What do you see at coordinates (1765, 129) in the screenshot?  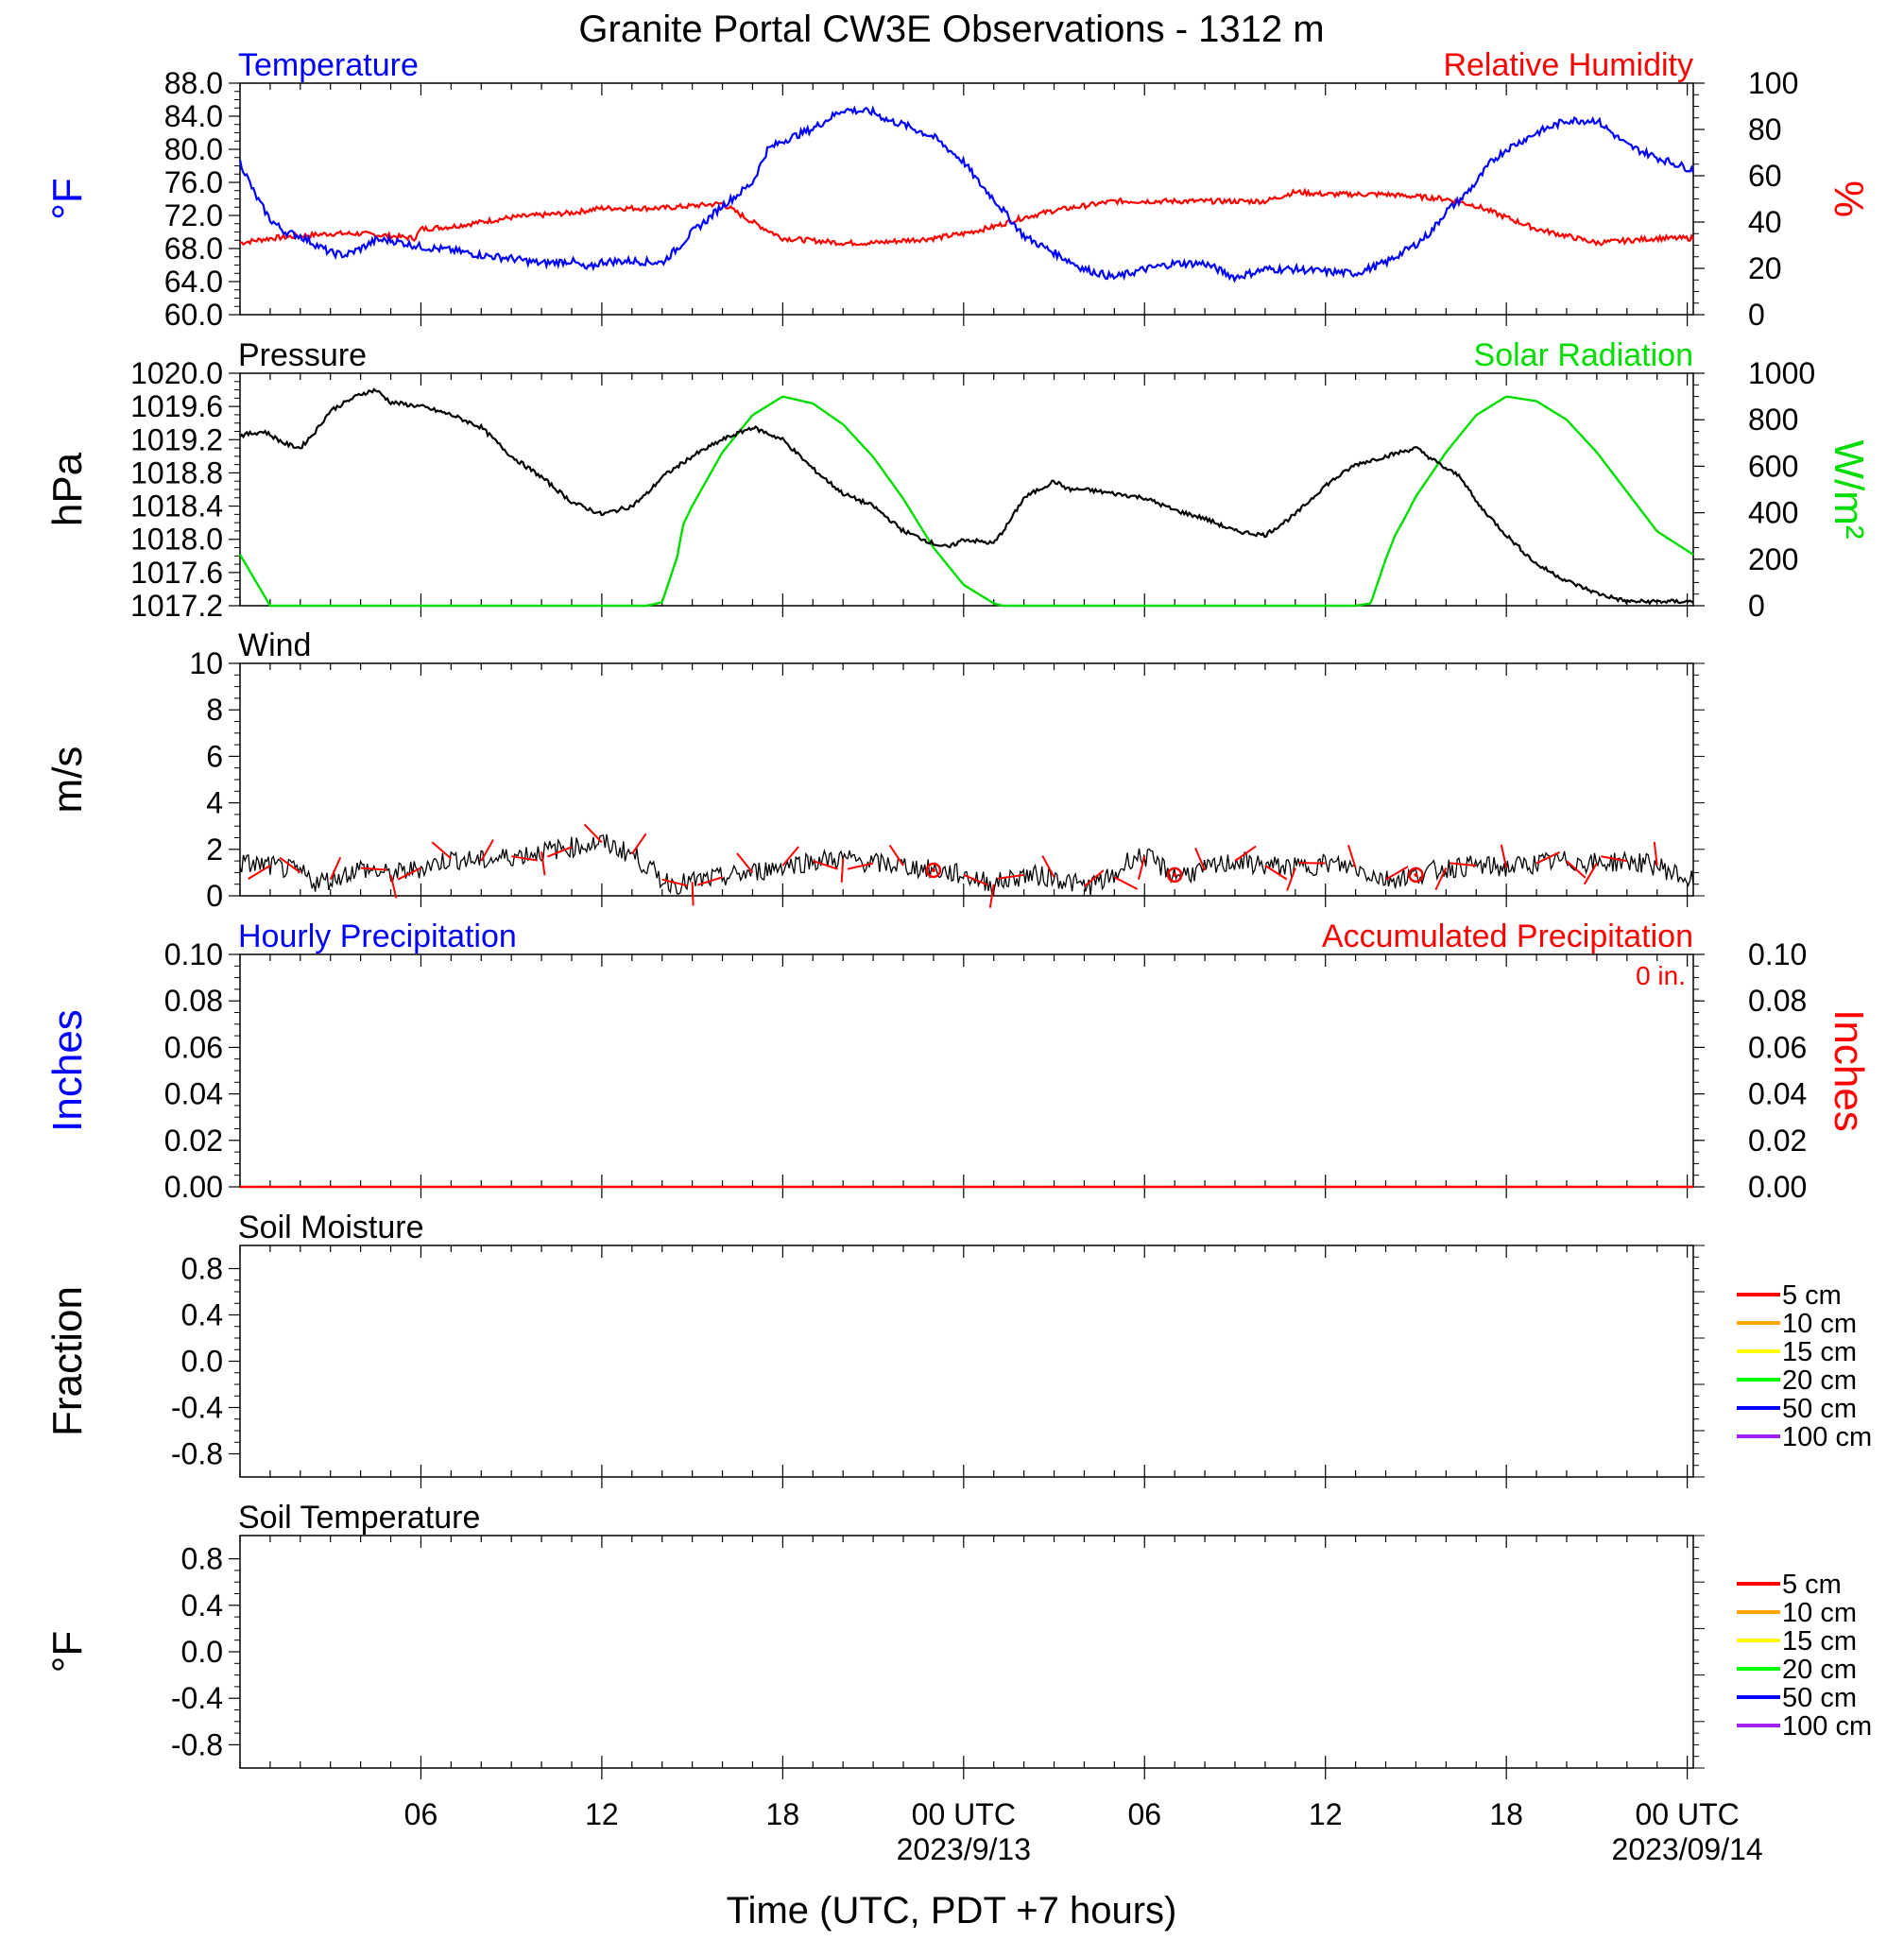 I see `y-right-tick-label: 80` at bounding box center [1765, 129].